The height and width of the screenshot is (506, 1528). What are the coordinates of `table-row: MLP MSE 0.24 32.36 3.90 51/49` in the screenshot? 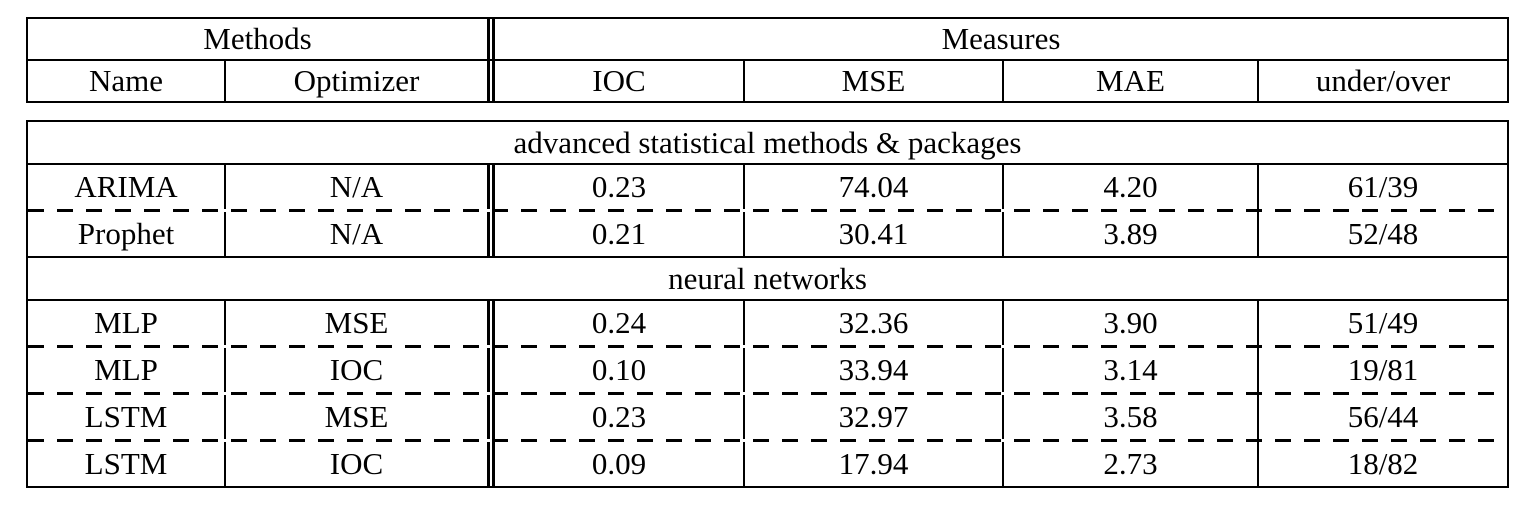 It's located at (767, 323).